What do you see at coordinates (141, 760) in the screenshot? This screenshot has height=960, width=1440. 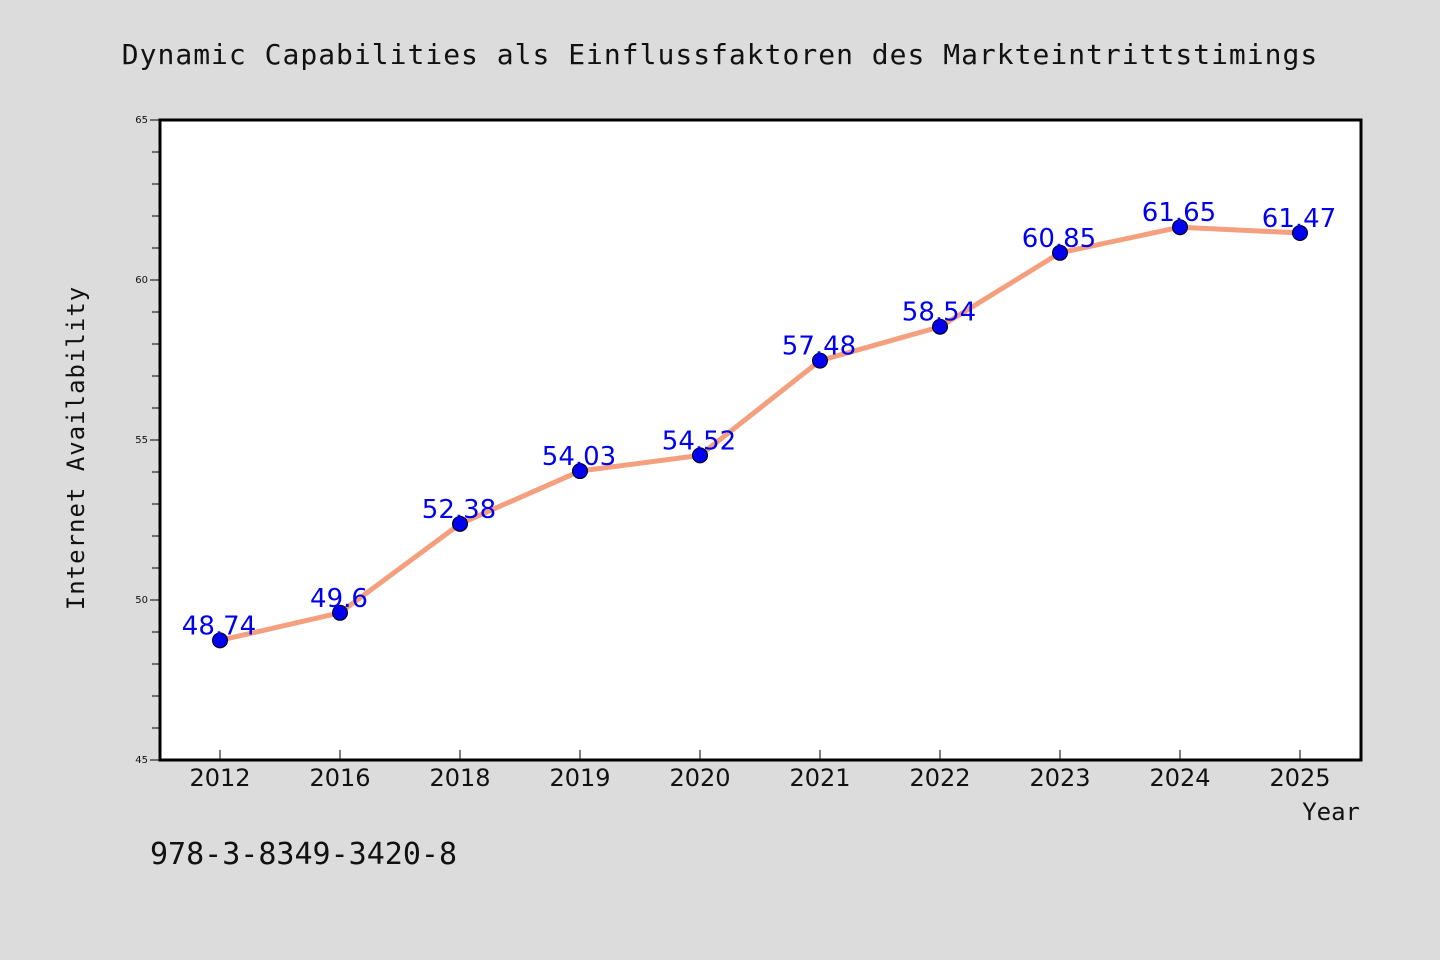 I see `y-tick-label: 45` at bounding box center [141, 760].